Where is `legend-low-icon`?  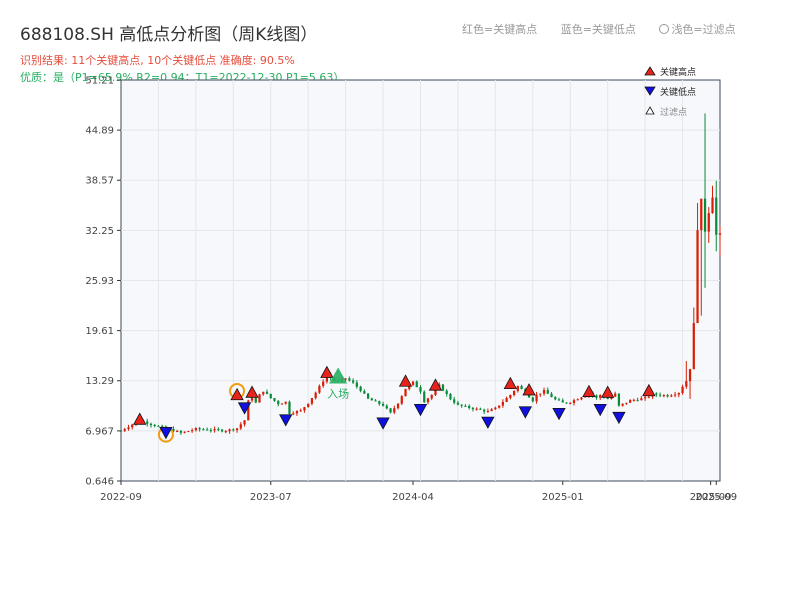
legend-low-icon is located at coordinates (650, 91).